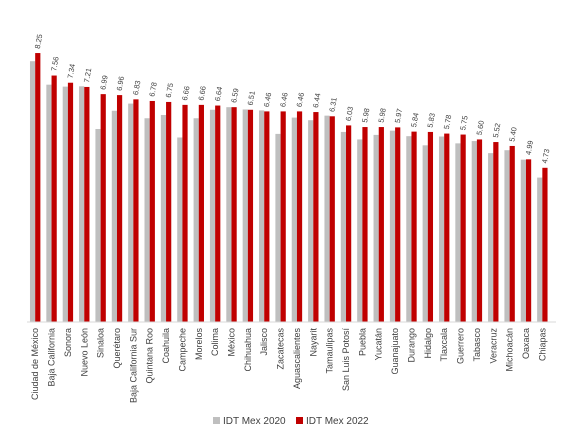 The height and width of the screenshot is (433, 574). I want to click on data-label: 5.60, so click(480, 128).